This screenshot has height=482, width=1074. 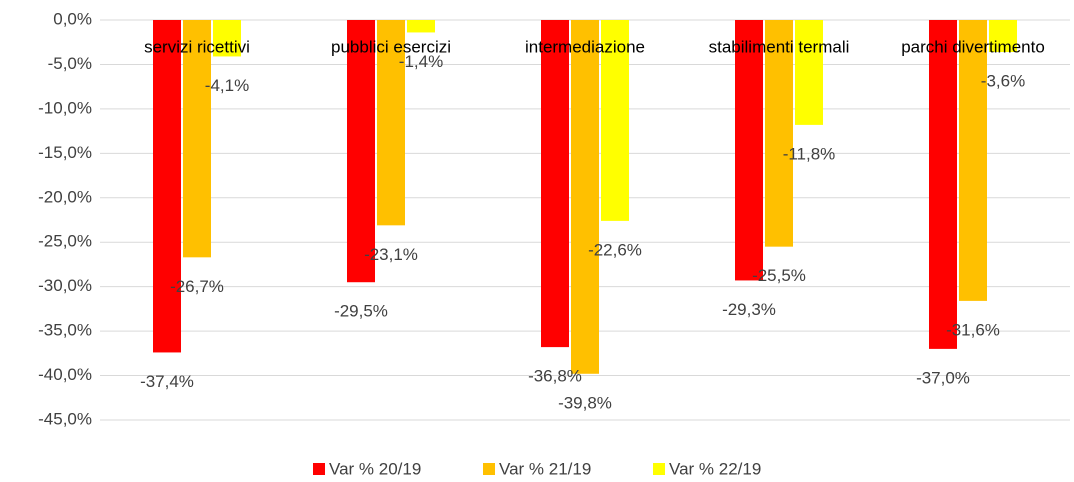 I want to click on data-label: -39,8%, so click(x=585, y=402).